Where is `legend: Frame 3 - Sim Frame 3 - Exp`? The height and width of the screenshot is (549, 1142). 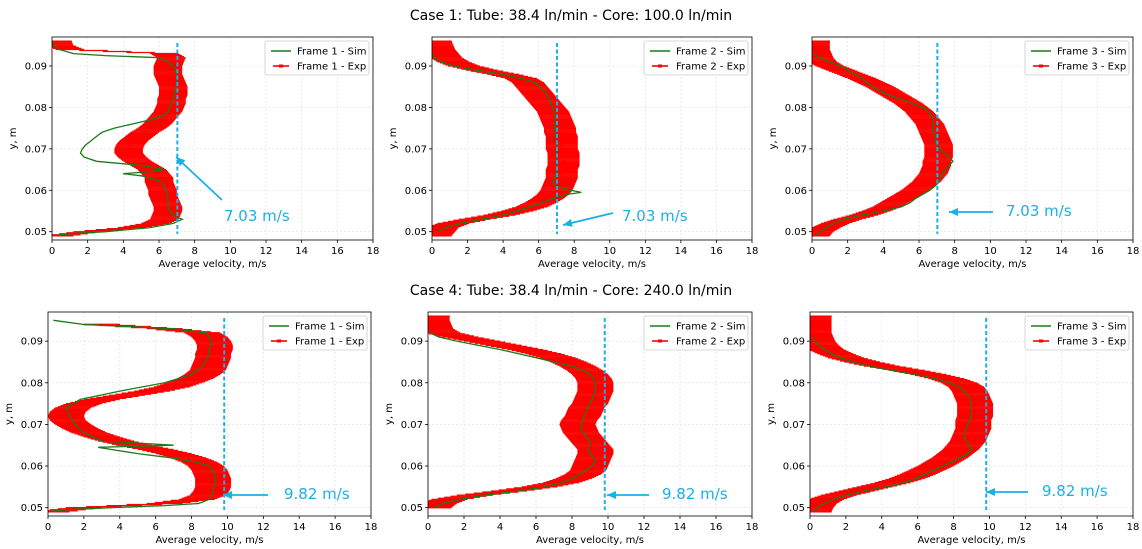 legend: Frame 3 - Sim Frame 3 - Exp is located at coordinates (1077, 58).